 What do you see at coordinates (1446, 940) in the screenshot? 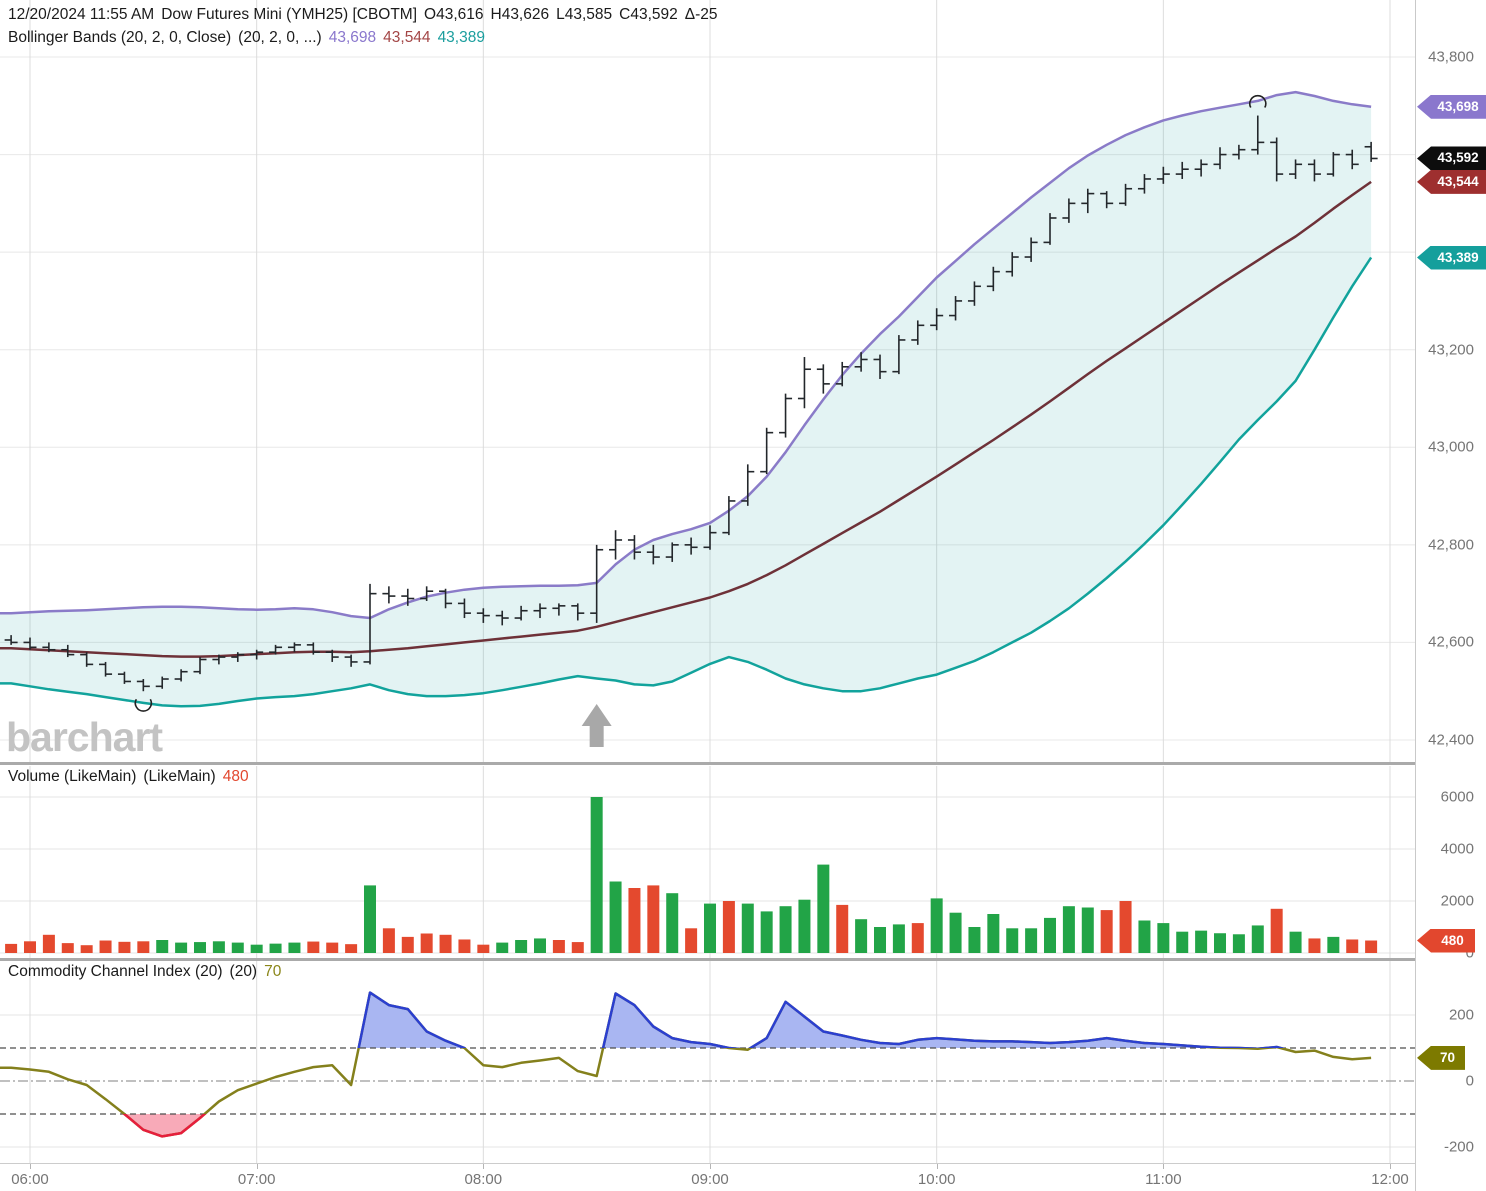
I see `volume-badge: 480` at bounding box center [1446, 940].